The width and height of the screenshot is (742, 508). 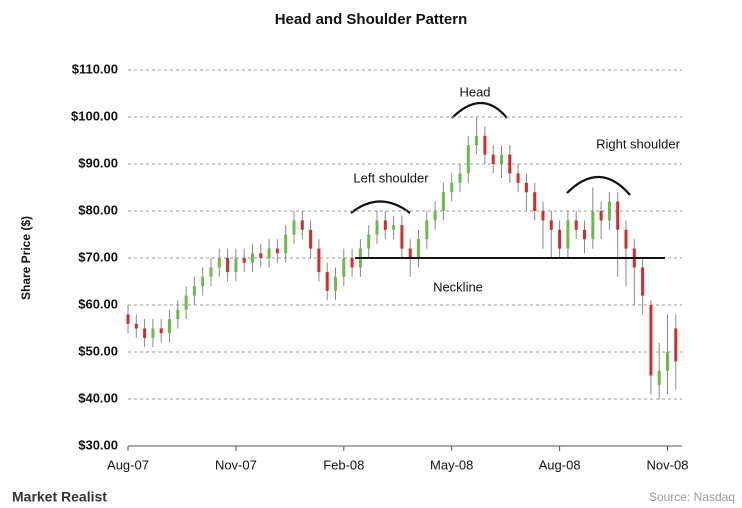 What do you see at coordinates (560, 464) in the screenshot?
I see `x-tick-label: Aug-08` at bounding box center [560, 464].